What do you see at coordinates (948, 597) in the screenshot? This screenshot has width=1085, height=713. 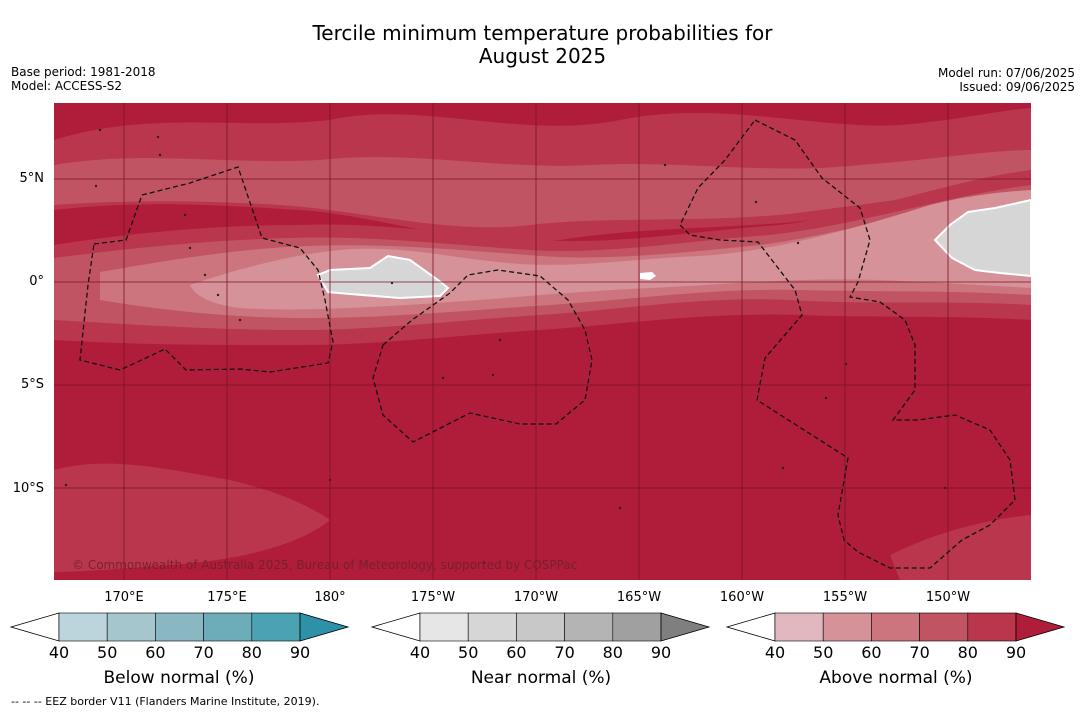 I see `lon-label-150w: 150°W` at bounding box center [948, 597].